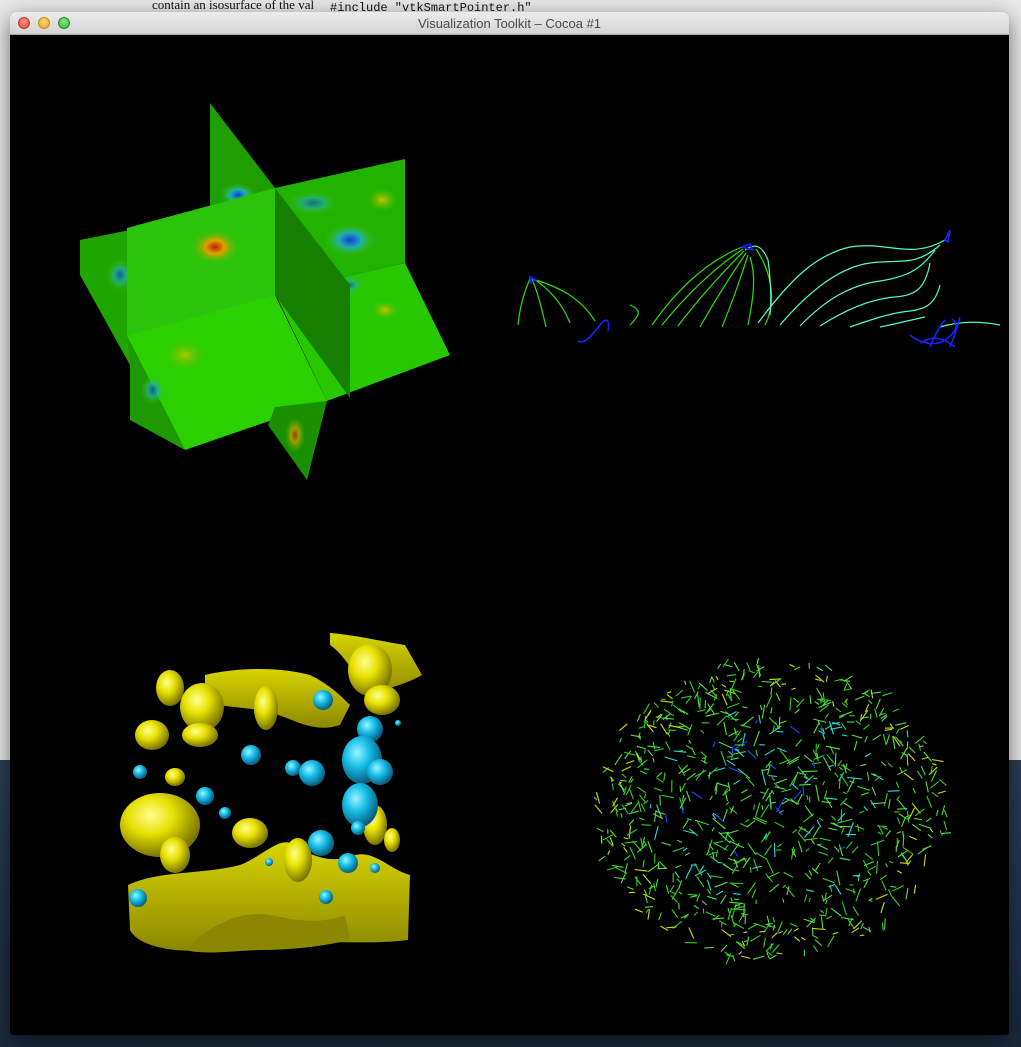  What do you see at coordinates (265, 291) in the screenshot?
I see `cut-planes-view` at bounding box center [265, 291].